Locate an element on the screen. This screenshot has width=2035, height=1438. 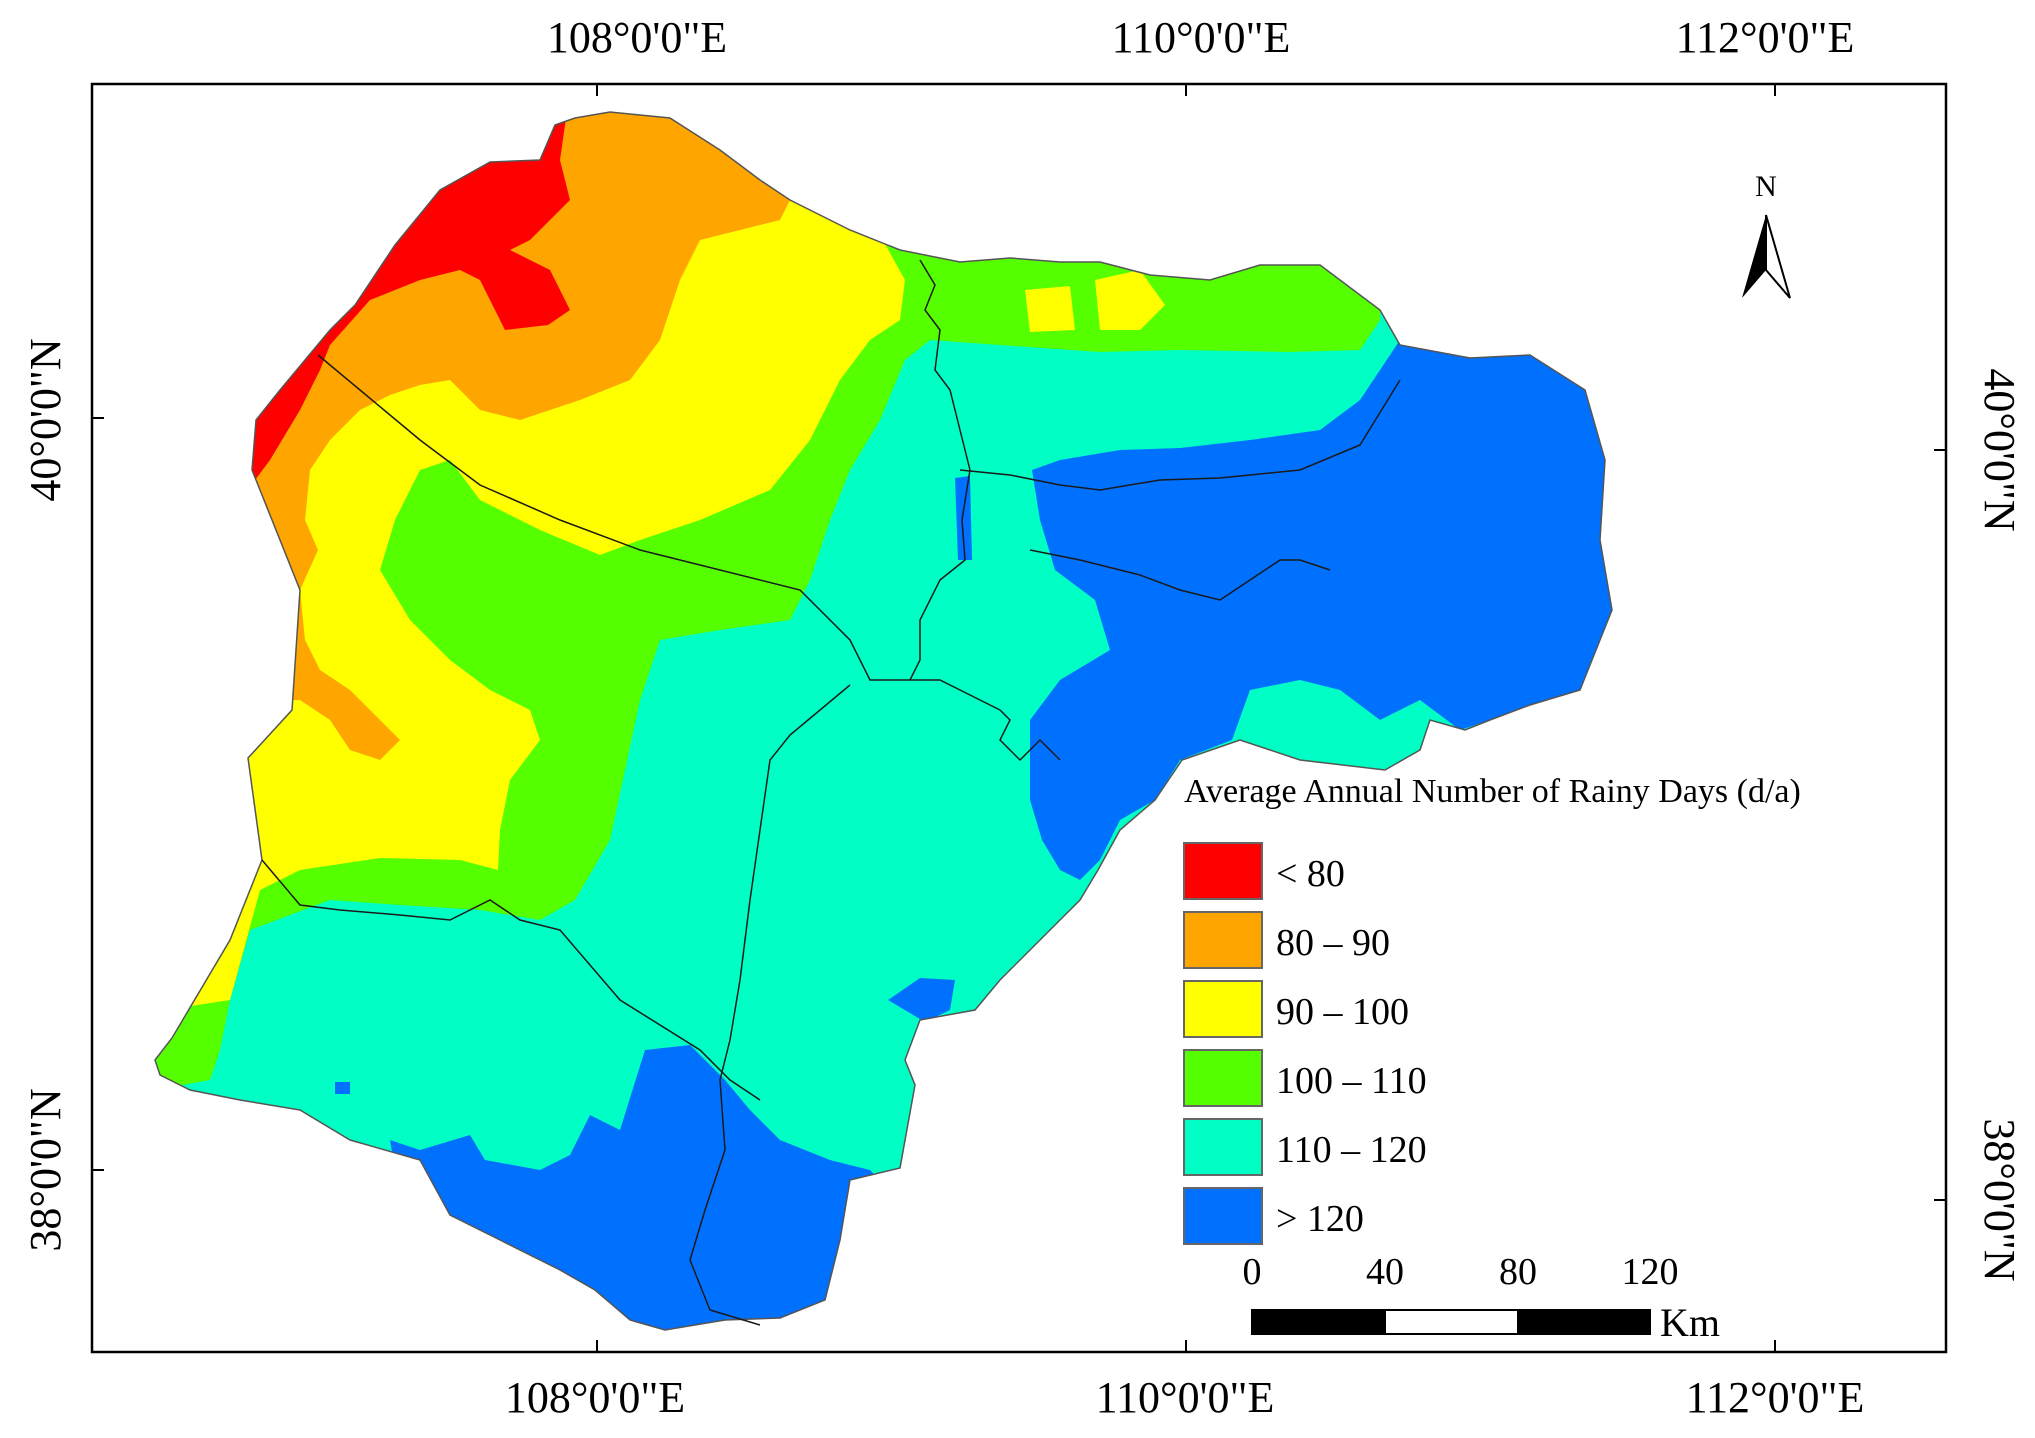
left-lat-label: 38°0'0"N is located at coordinates (45, 1169).